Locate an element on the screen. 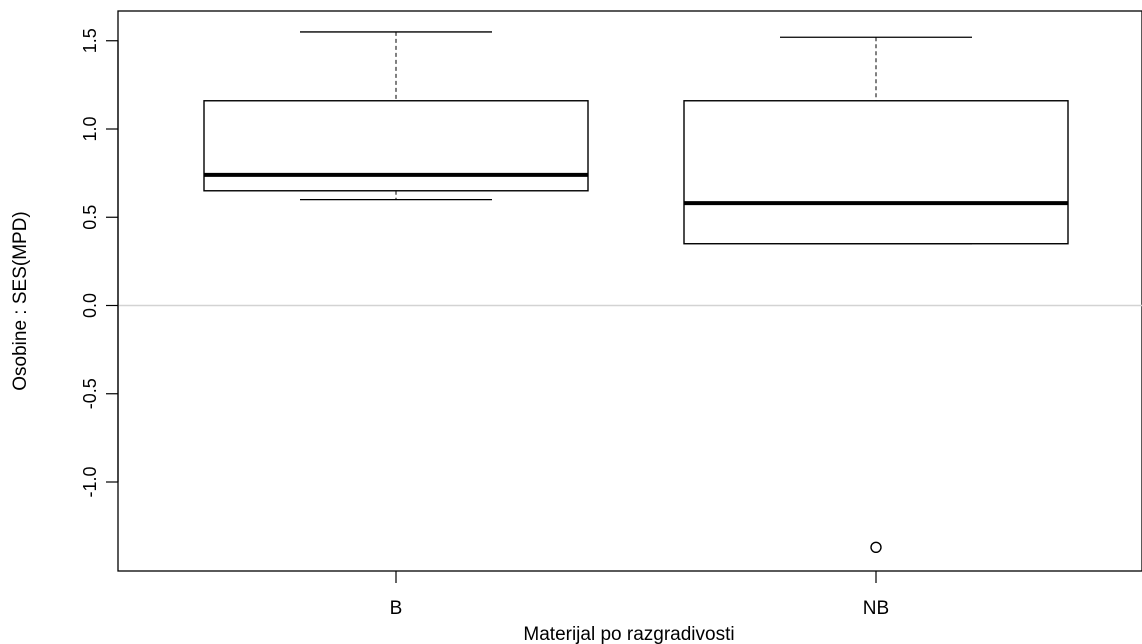 Image resolution: width=1142 pixels, height=644 pixels. box-b is located at coordinates (396, 116).